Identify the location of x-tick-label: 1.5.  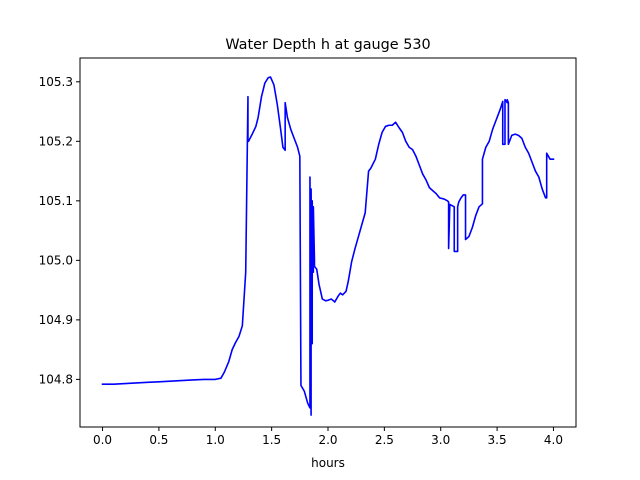
(271, 440).